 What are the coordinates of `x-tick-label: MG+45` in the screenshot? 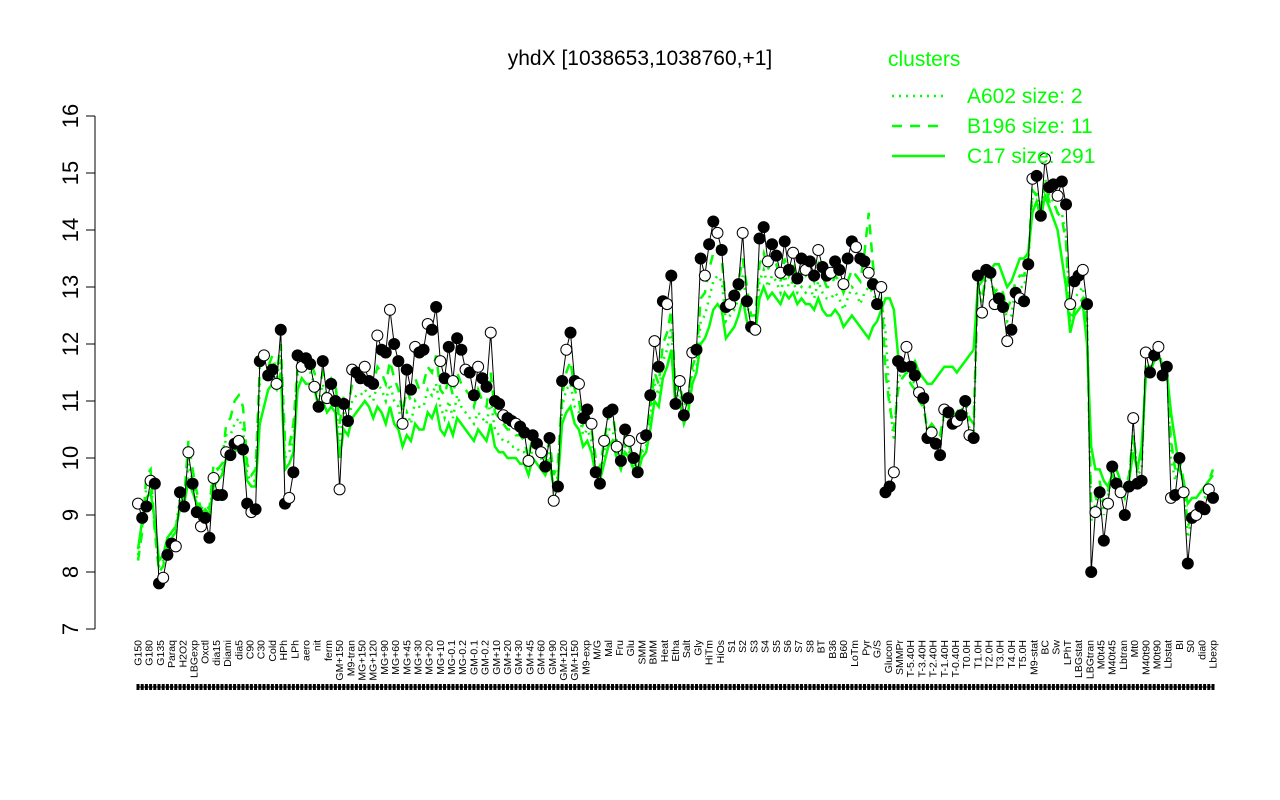 It's located at (407, 657).